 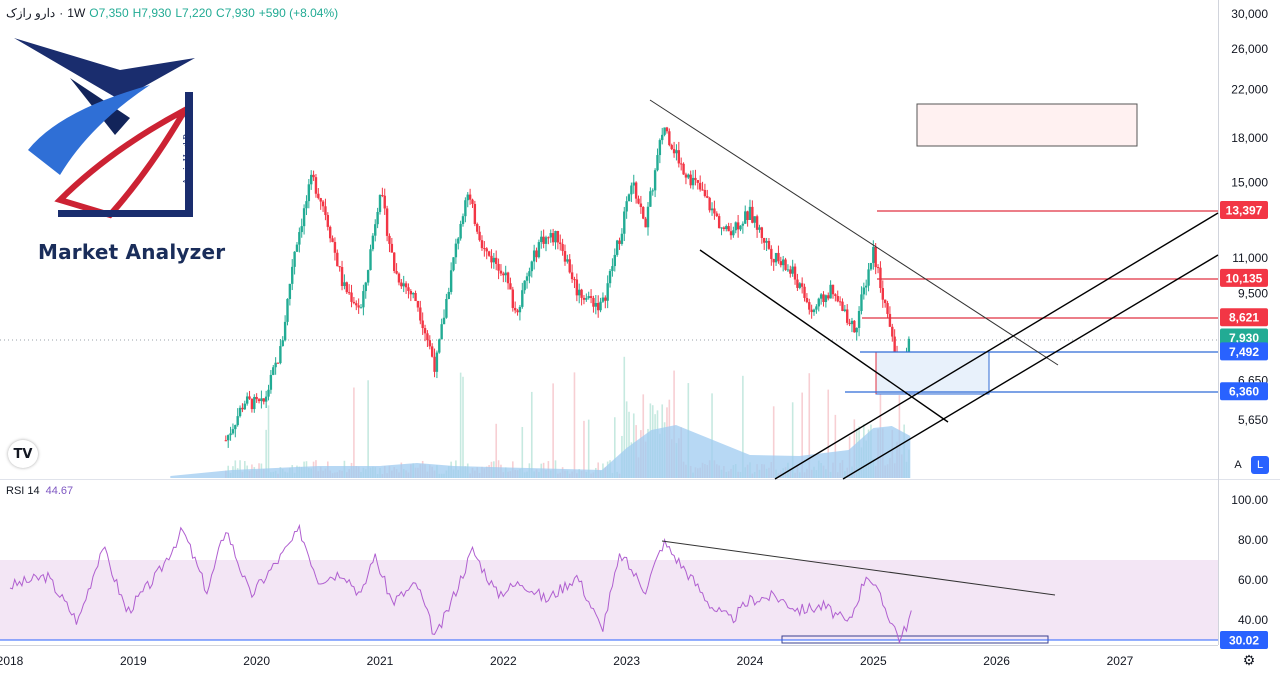 What do you see at coordinates (76, 13) in the screenshot?
I see `interval: 1W` at bounding box center [76, 13].